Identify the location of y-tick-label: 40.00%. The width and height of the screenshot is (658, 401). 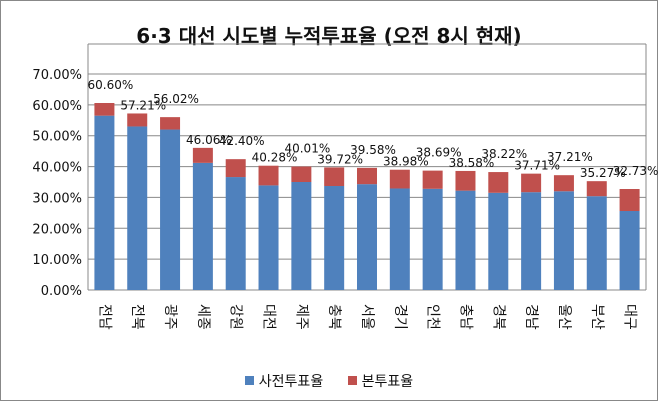
(57, 168).